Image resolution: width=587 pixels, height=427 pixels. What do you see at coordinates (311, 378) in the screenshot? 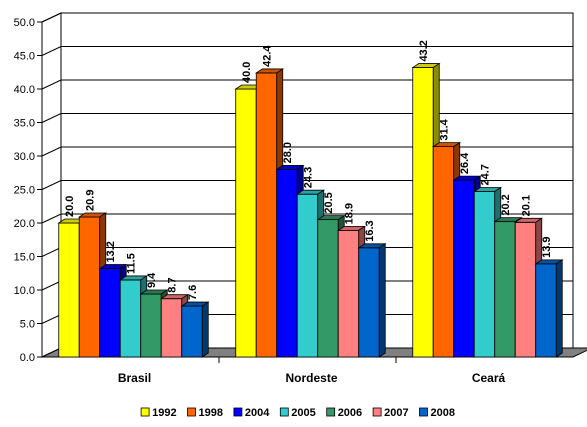
I see `x-category-label: Nordeste` at bounding box center [311, 378].